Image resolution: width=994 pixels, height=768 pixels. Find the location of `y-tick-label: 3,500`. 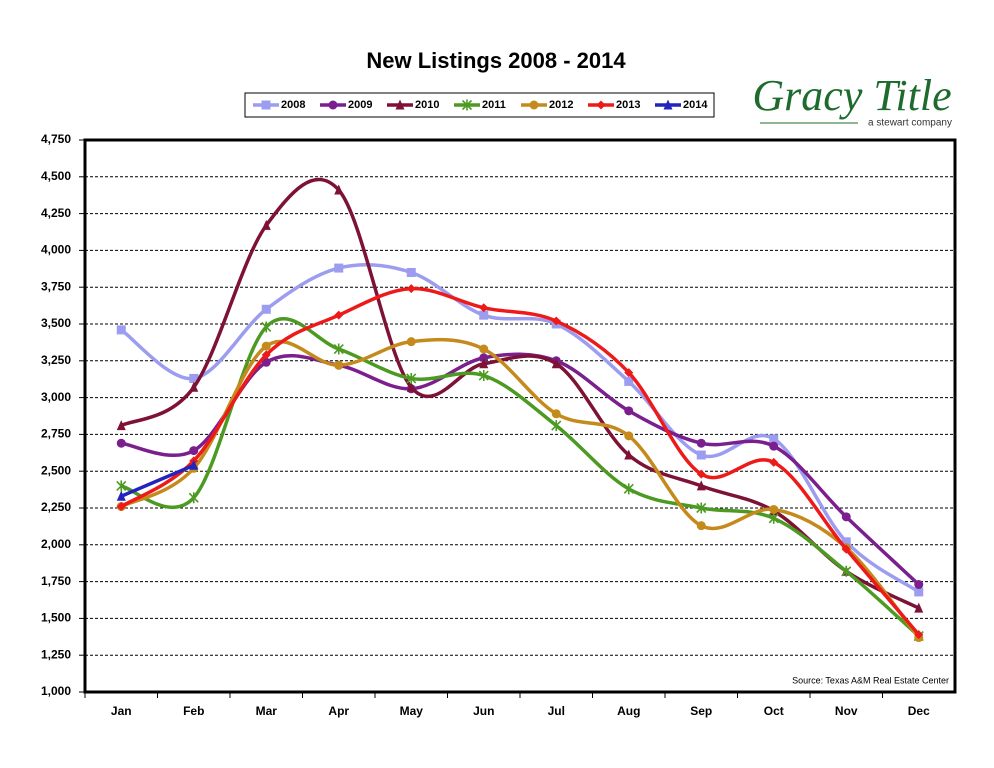

y-tick-label: 3,500 is located at coordinates (56, 323).